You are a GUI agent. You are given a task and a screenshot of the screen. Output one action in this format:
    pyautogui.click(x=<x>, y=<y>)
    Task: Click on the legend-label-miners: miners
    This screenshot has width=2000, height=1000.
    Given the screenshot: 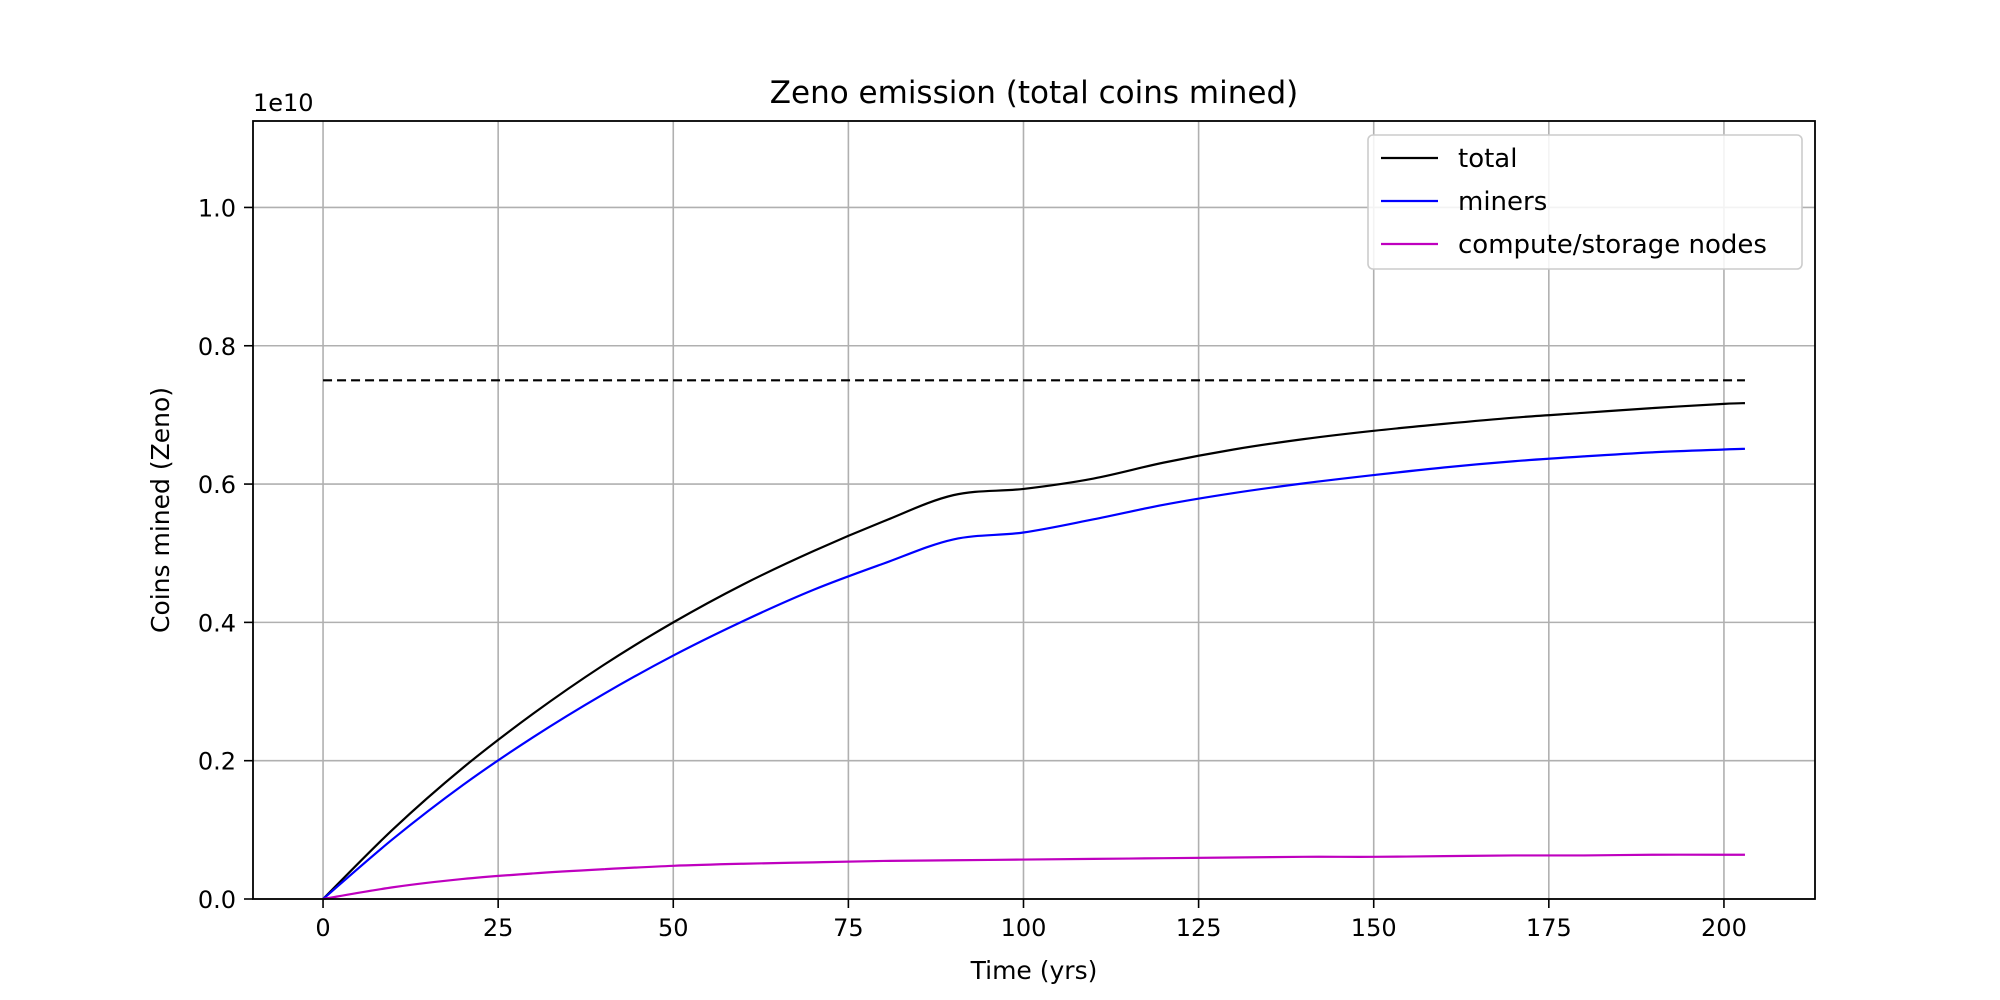 What is the action you would take?
    pyautogui.click(x=1502, y=202)
    